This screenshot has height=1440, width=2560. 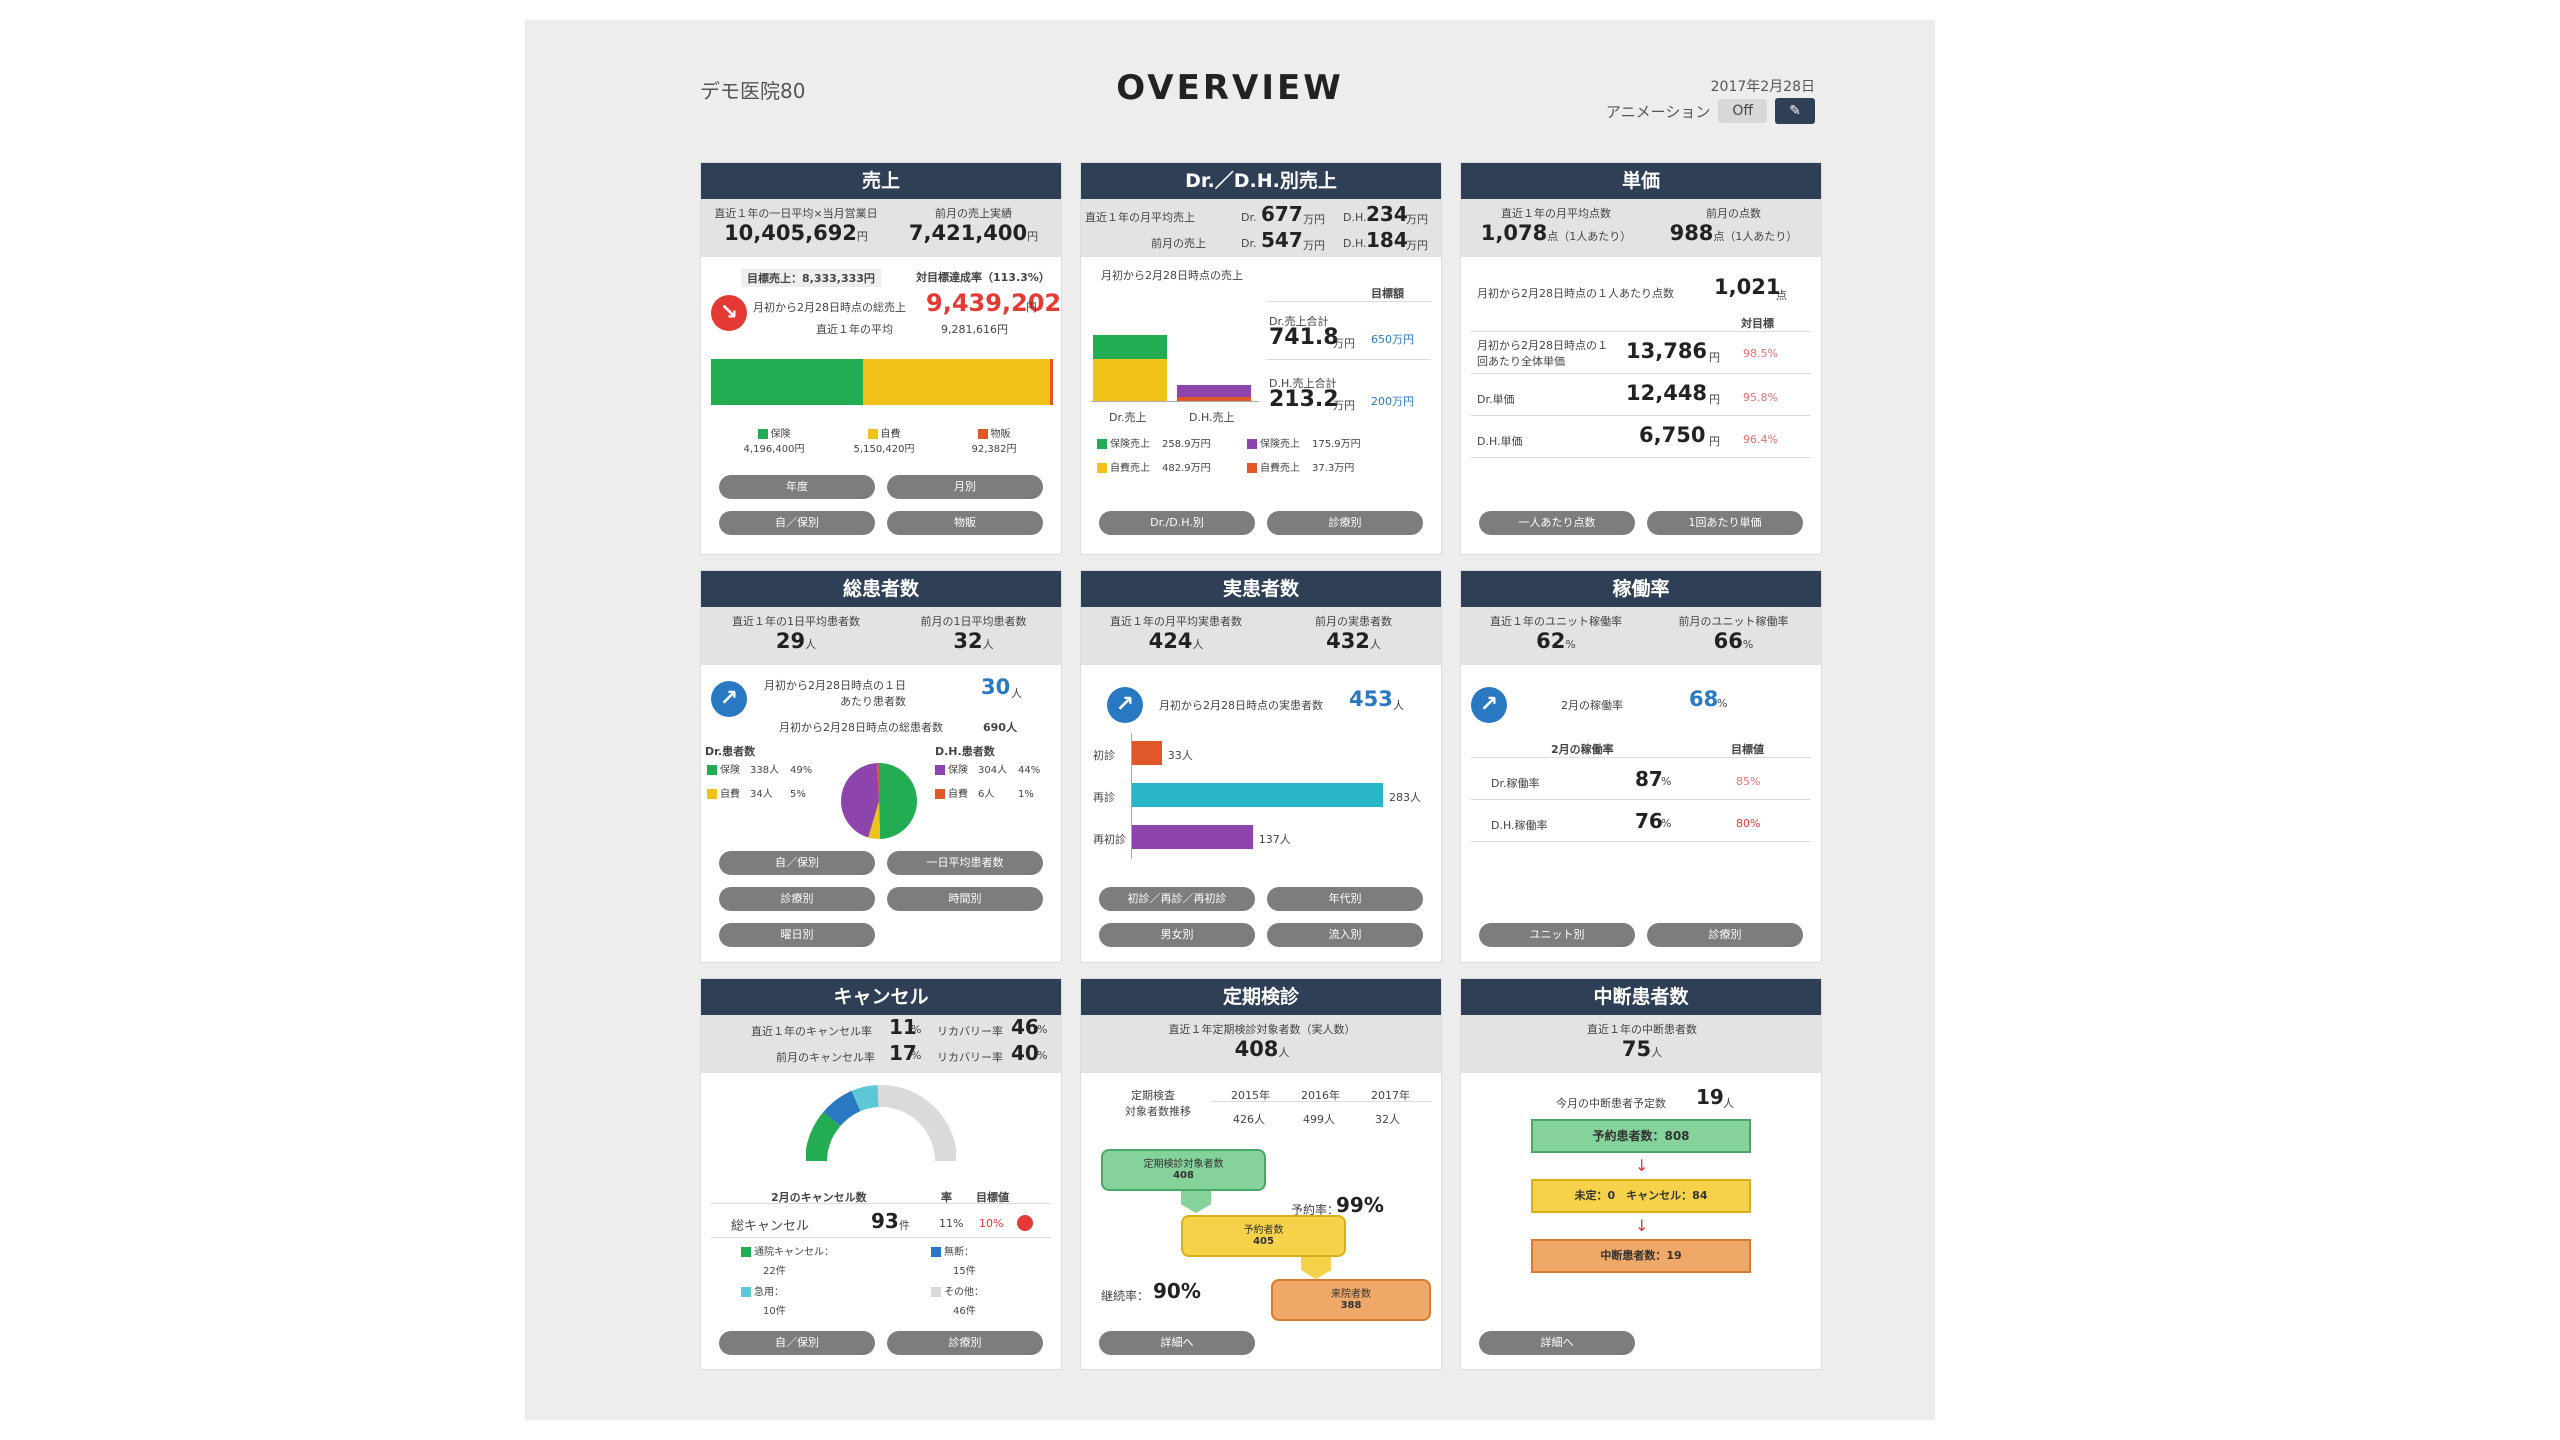 What do you see at coordinates (1725, 523) in the screenshot?
I see `per-visit-button: 1回あたり単価` at bounding box center [1725, 523].